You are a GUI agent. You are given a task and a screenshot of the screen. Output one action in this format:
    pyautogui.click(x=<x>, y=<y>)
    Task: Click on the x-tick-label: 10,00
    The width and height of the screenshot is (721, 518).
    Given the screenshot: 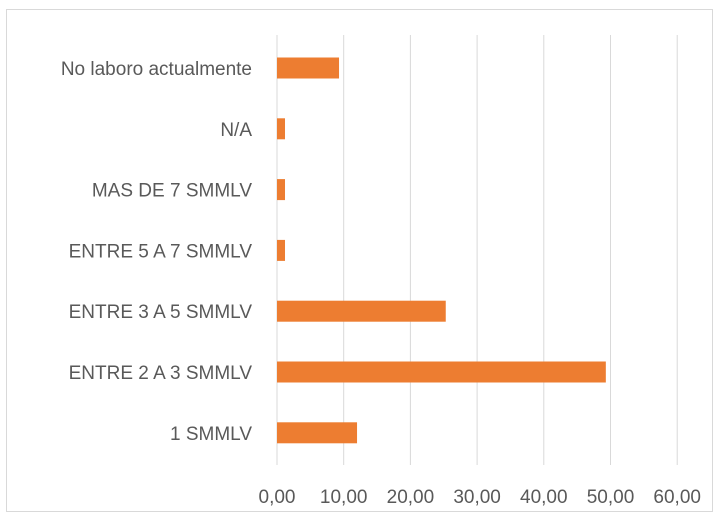 What is the action you would take?
    pyautogui.click(x=344, y=497)
    